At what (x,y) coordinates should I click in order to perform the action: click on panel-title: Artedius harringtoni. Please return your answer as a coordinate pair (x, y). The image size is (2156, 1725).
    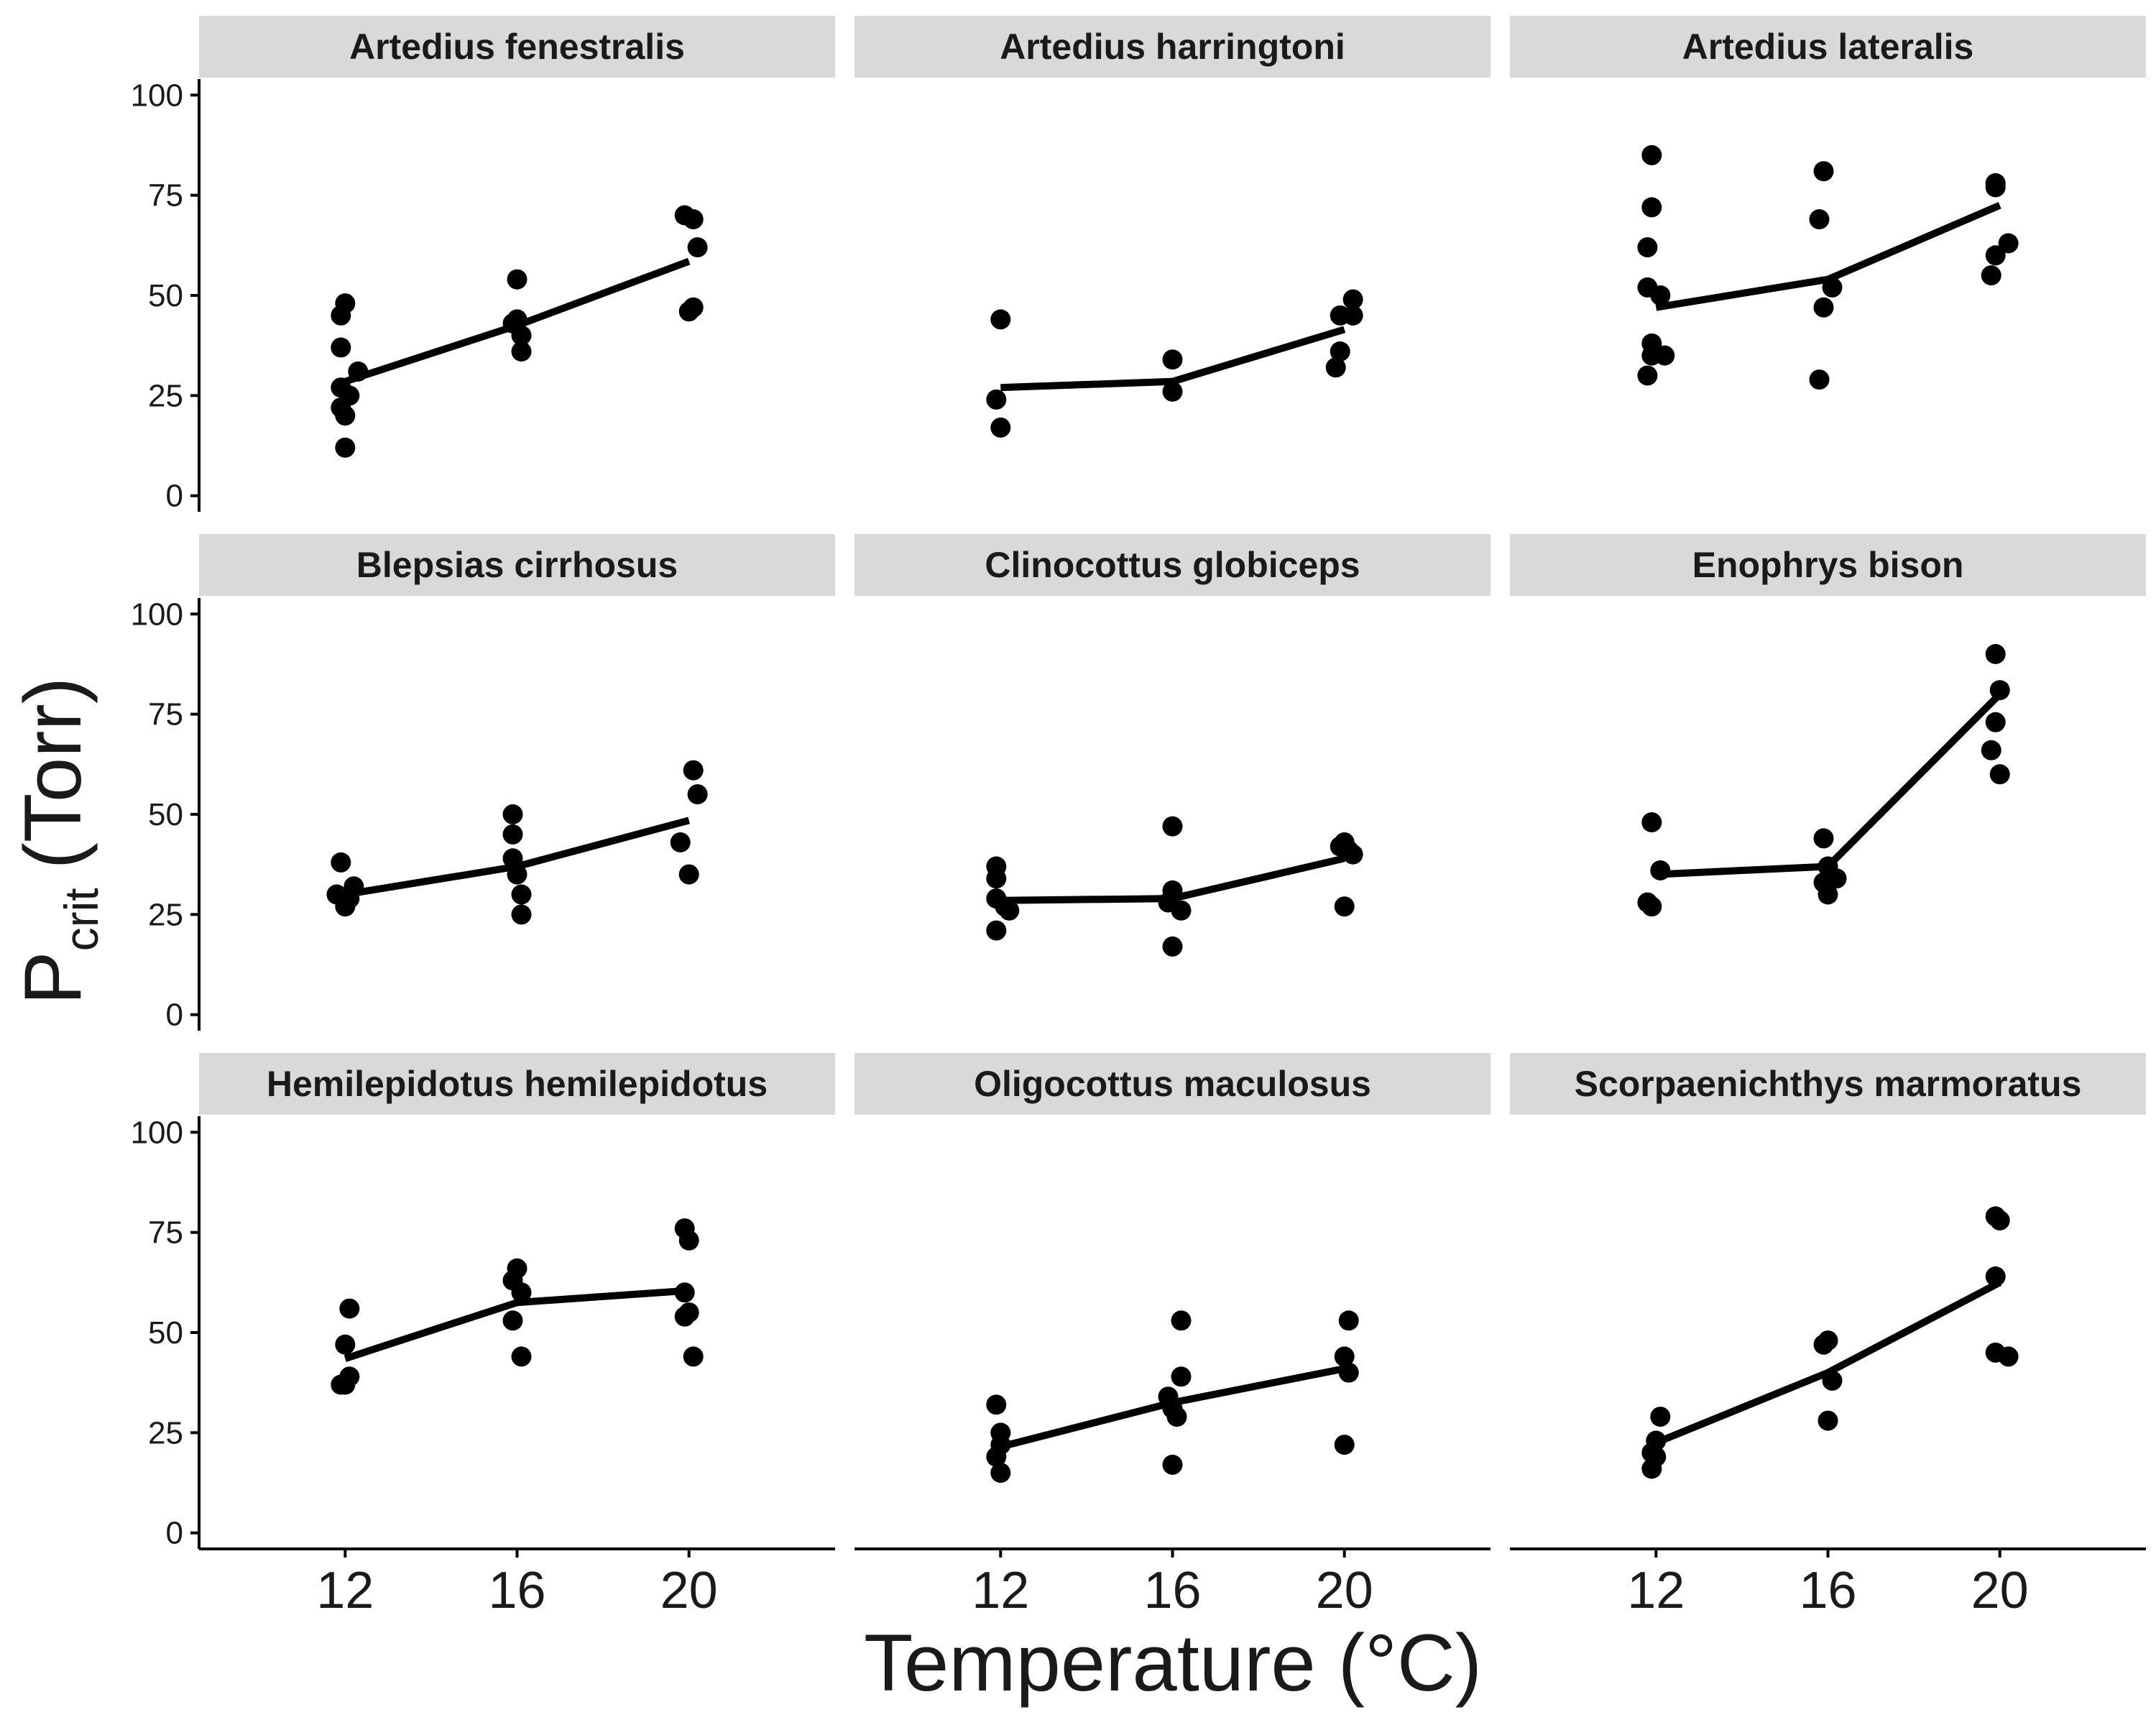
    Looking at the image, I should click on (1172, 47).